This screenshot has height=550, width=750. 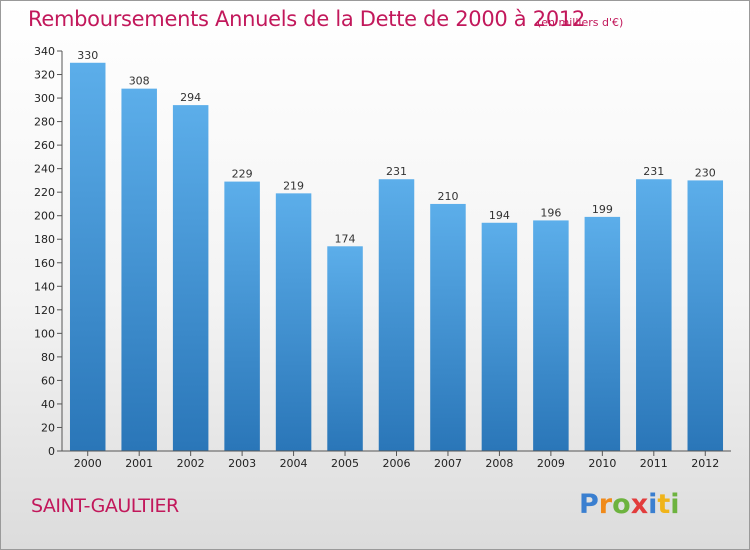 What do you see at coordinates (51, 451) in the screenshot?
I see `y-tick-label: 0` at bounding box center [51, 451].